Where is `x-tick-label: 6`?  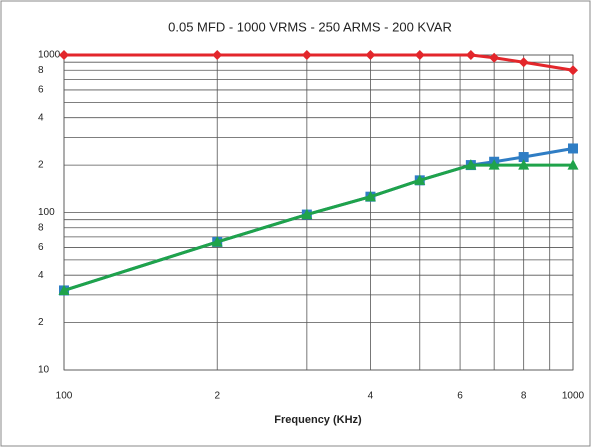 x-tick-label: 6 is located at coordinates (460, 396).